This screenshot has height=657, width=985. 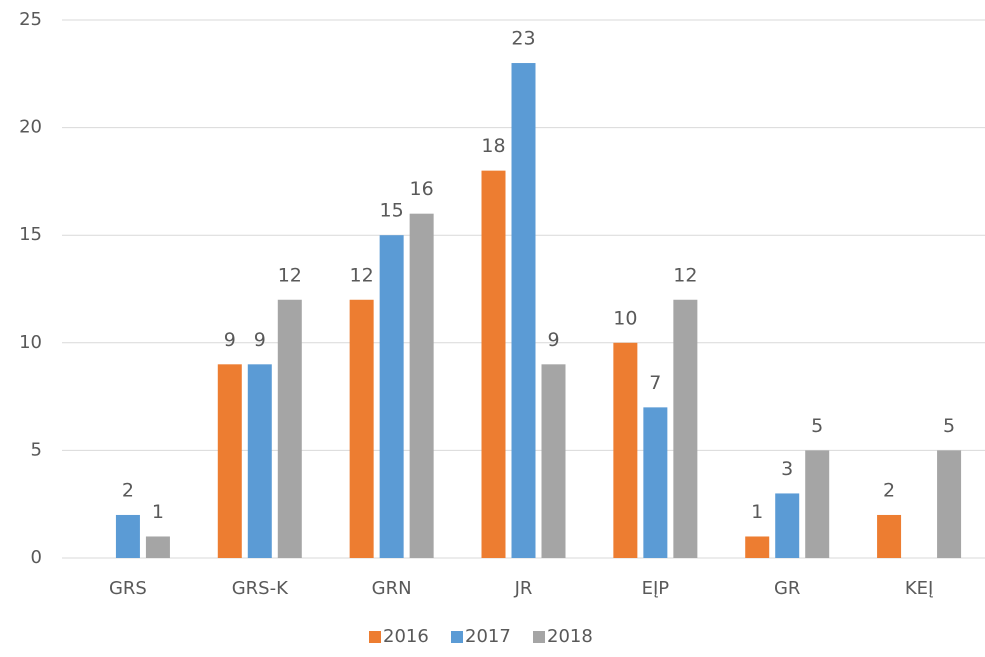 I want to click on data-label: 16, so click(x=422, y=189).